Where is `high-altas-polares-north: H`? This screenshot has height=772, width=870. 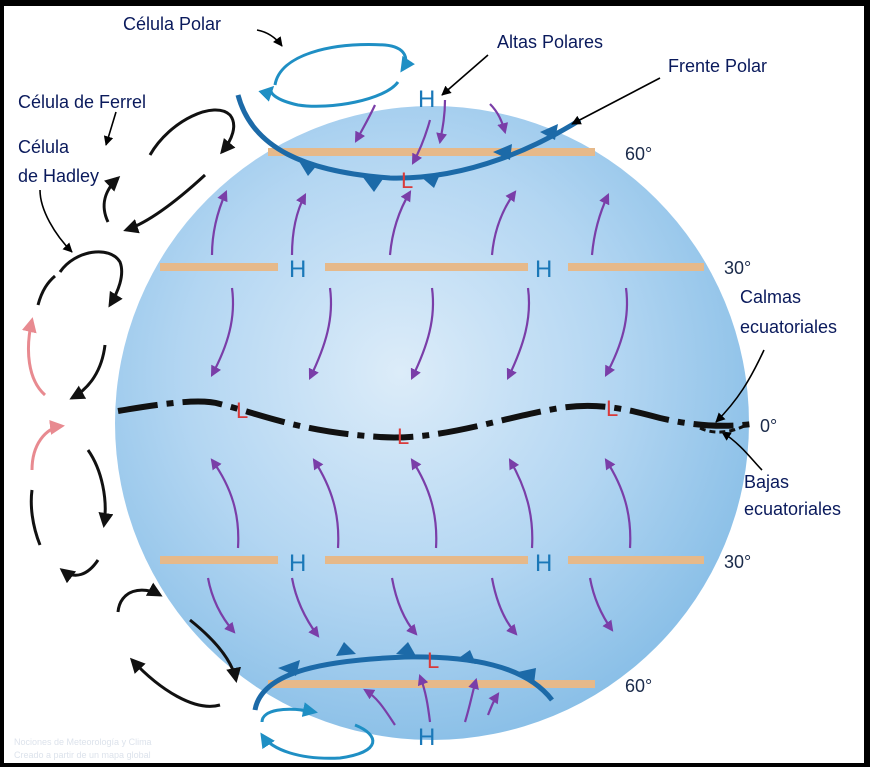 high-altas-polares-north: H is located at coordinates (426, 99).